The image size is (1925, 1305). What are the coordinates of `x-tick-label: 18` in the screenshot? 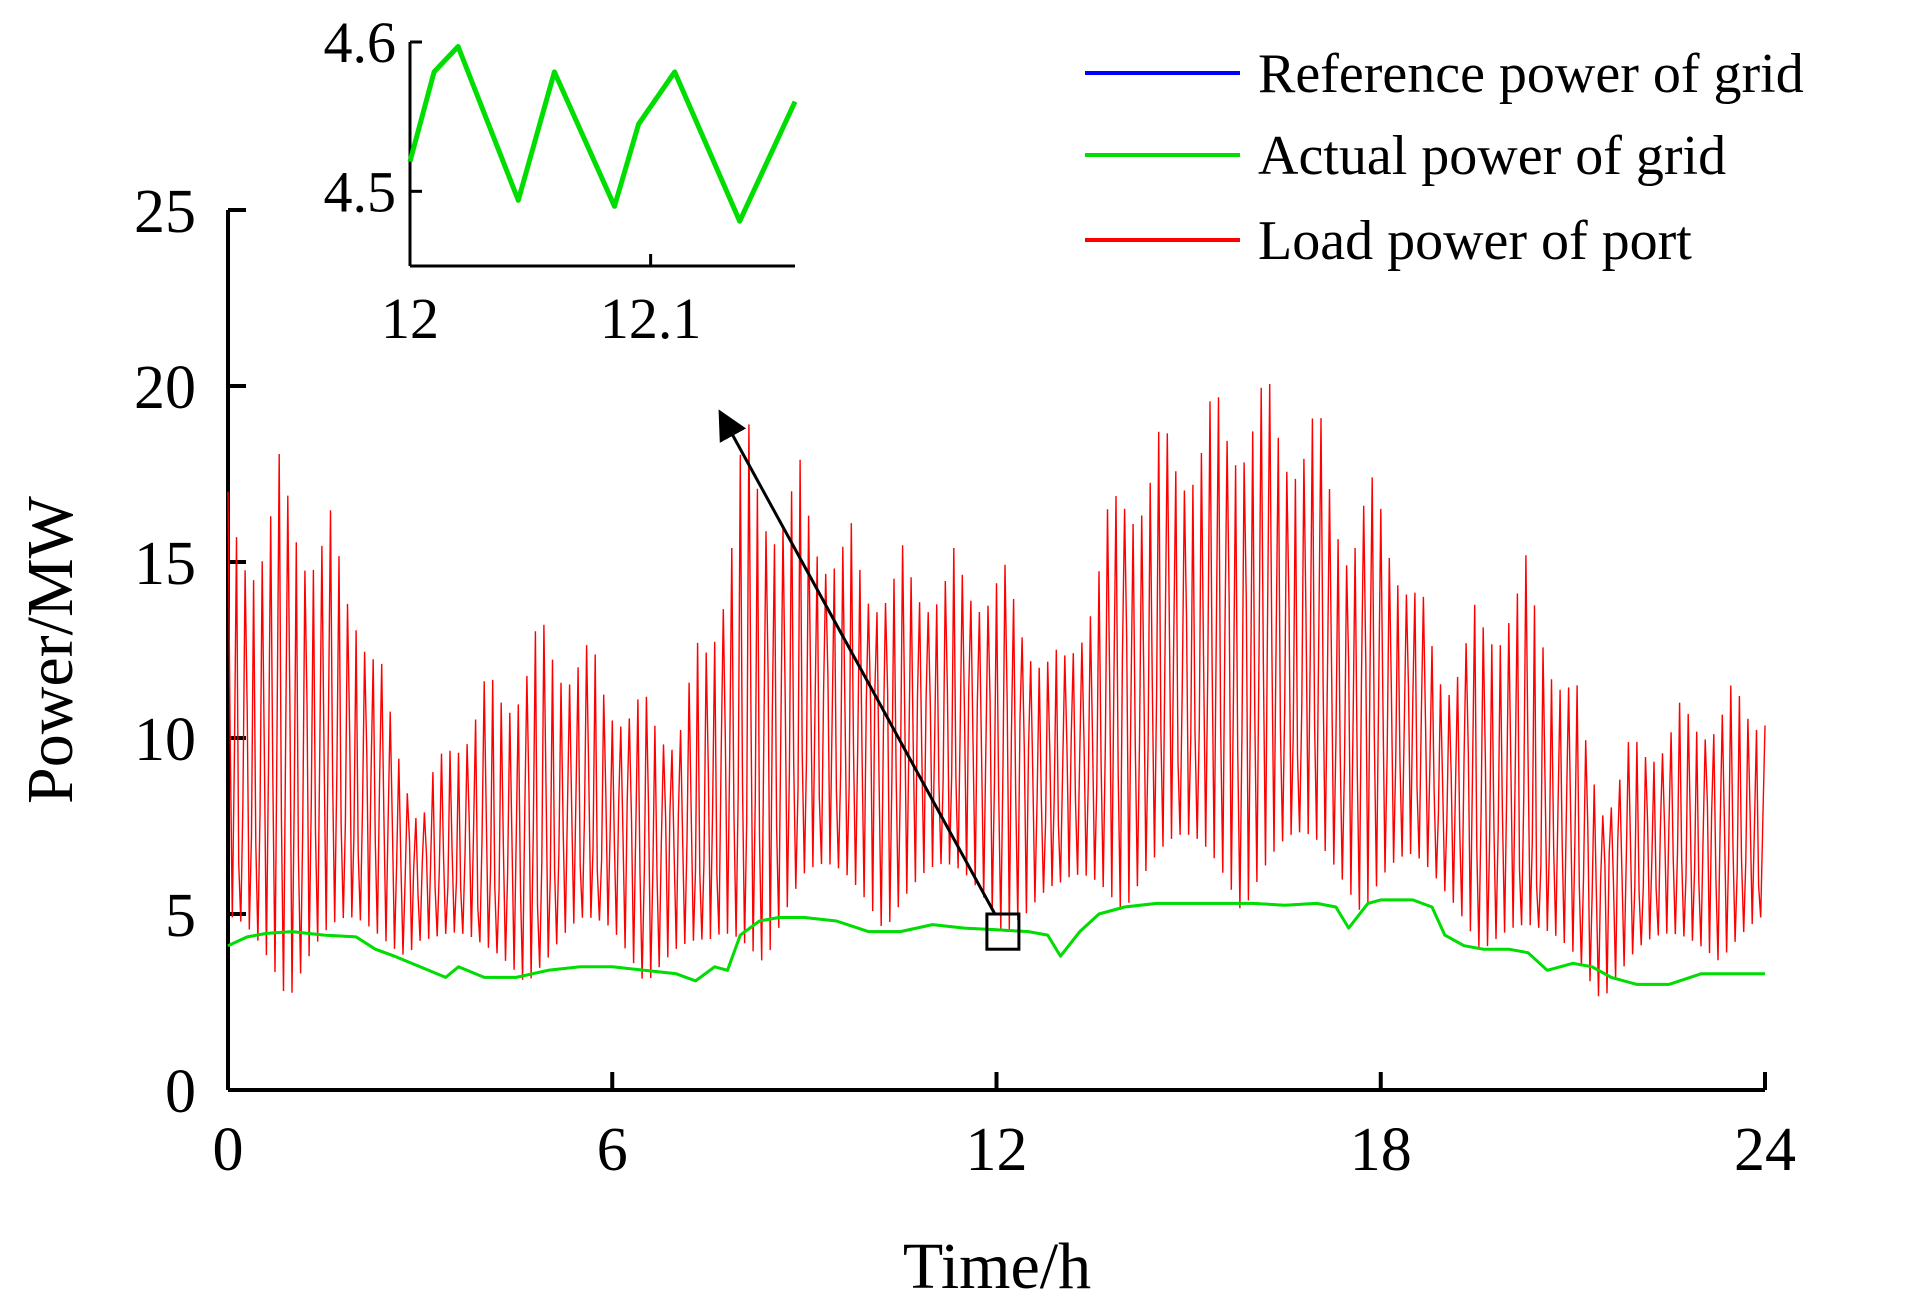 It's located at (1381, 1150).